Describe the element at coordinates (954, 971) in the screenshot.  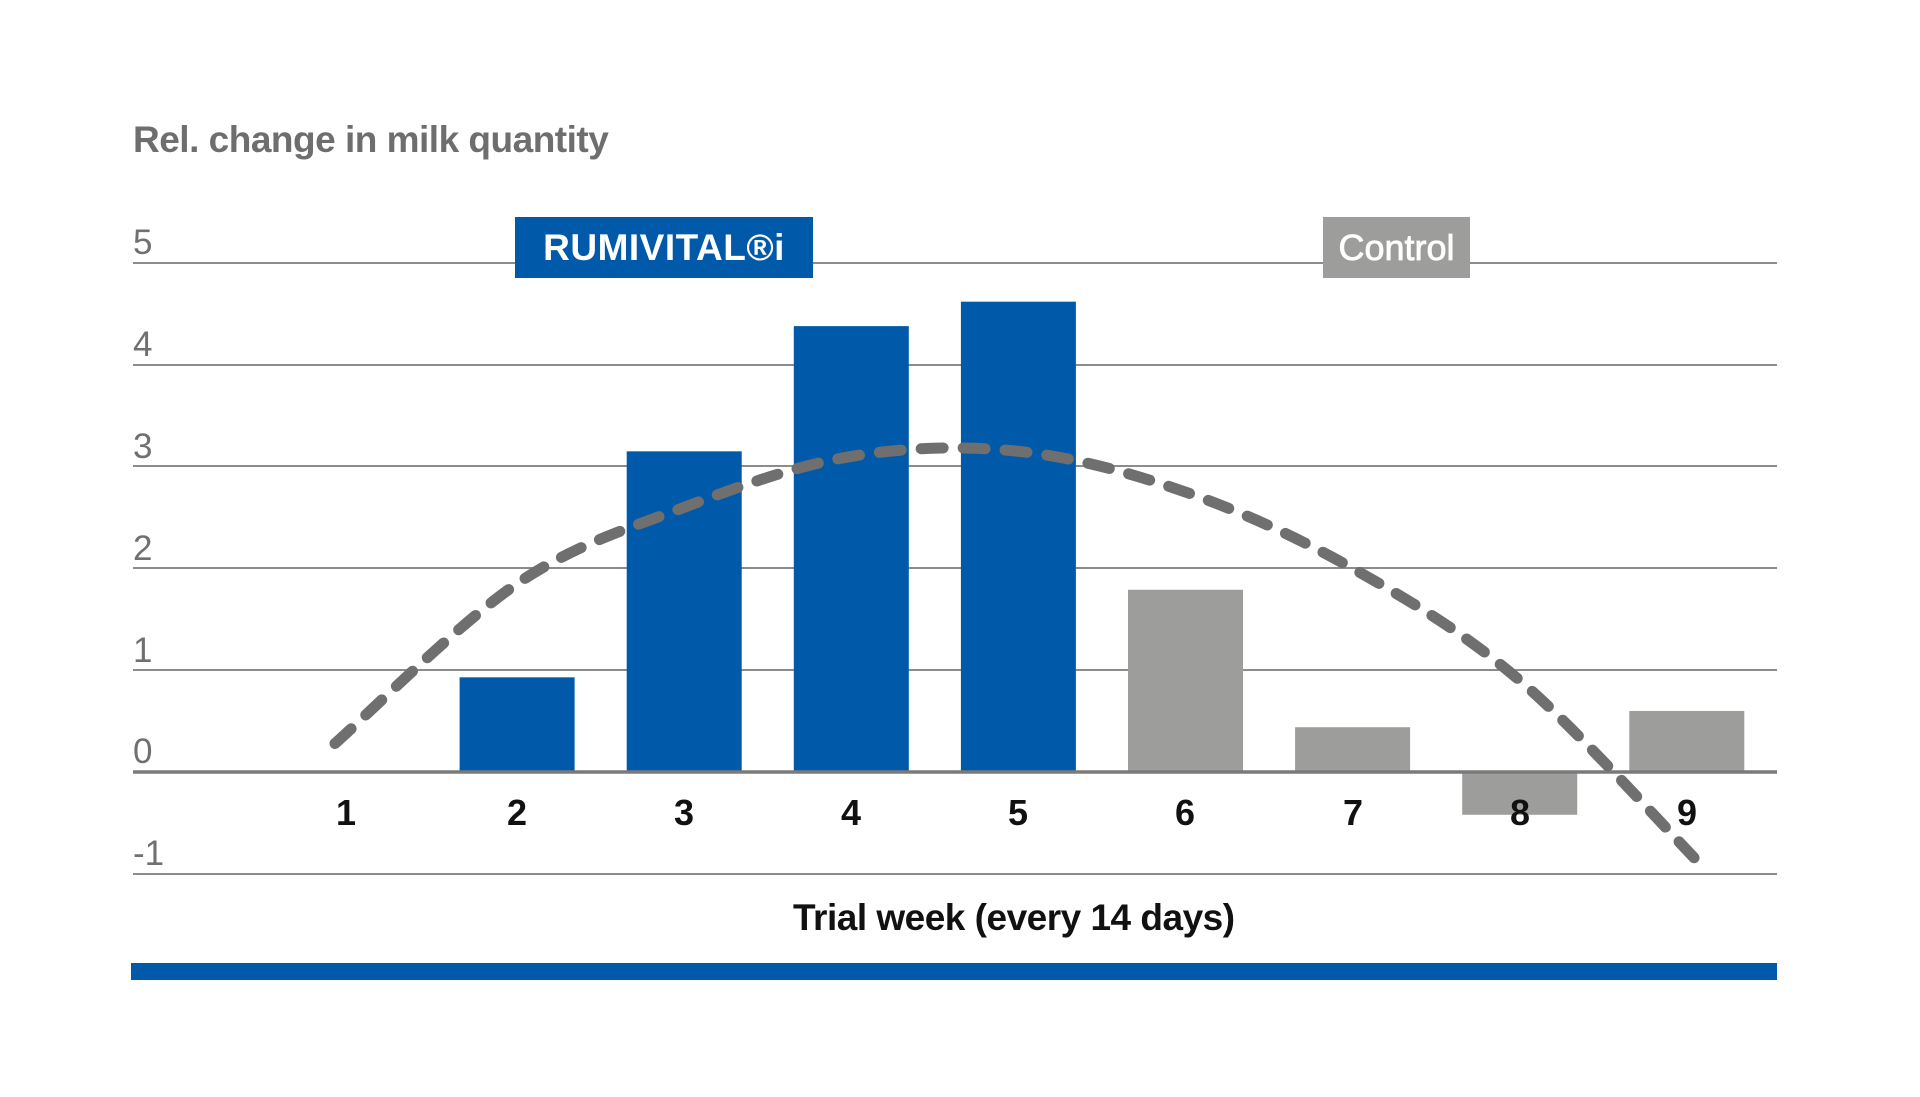
I see `bottom-rule` at that location.